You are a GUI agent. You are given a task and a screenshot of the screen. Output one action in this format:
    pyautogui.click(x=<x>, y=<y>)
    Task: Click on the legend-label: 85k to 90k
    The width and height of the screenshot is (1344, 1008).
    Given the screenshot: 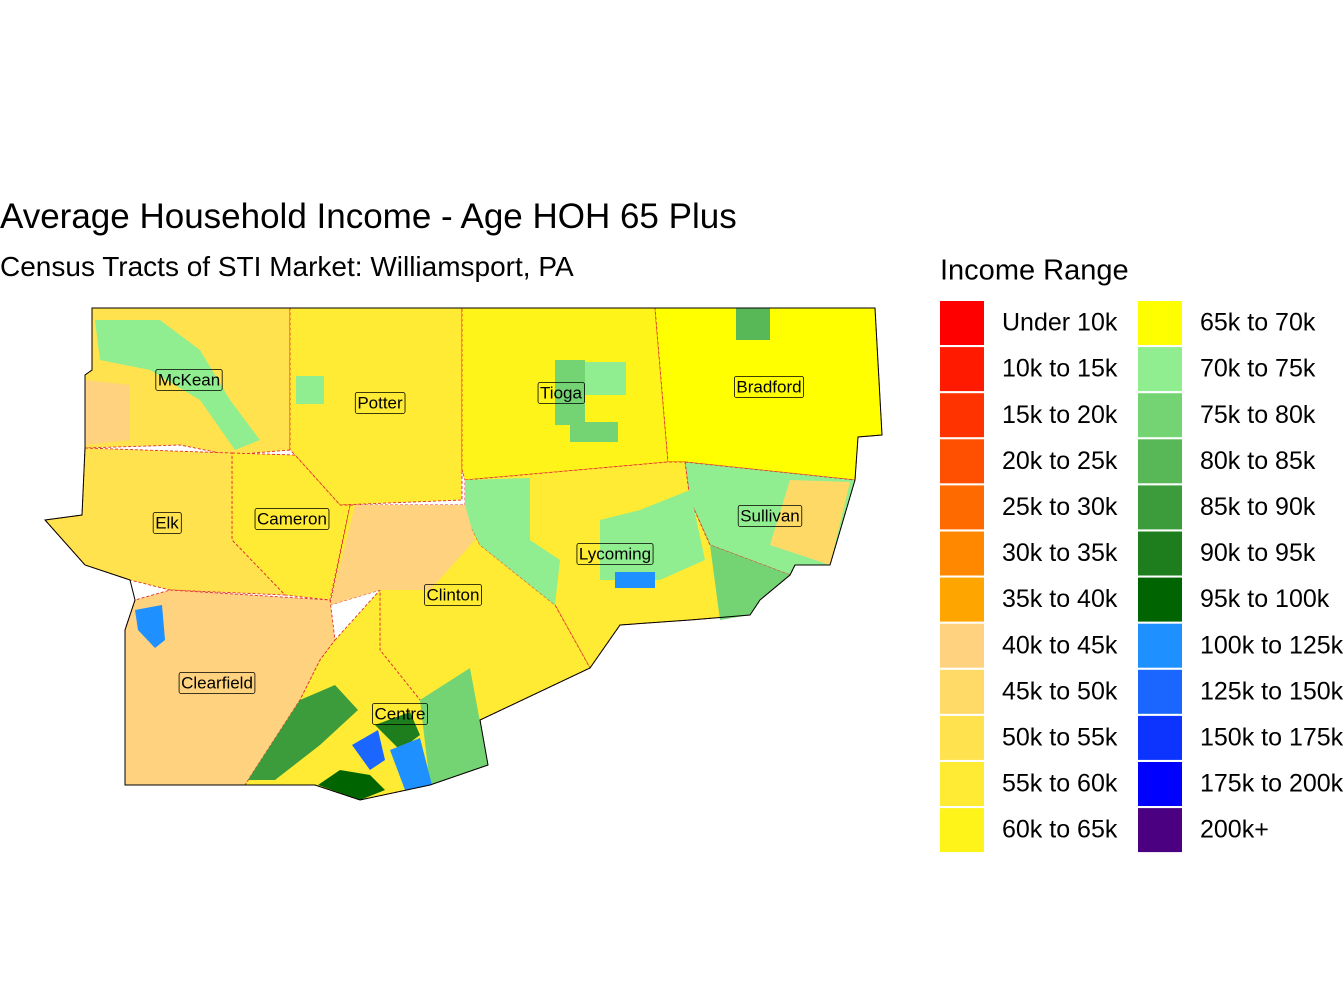 What is the action you would take?
    pyautogui.click(x=1258, y=507)
    